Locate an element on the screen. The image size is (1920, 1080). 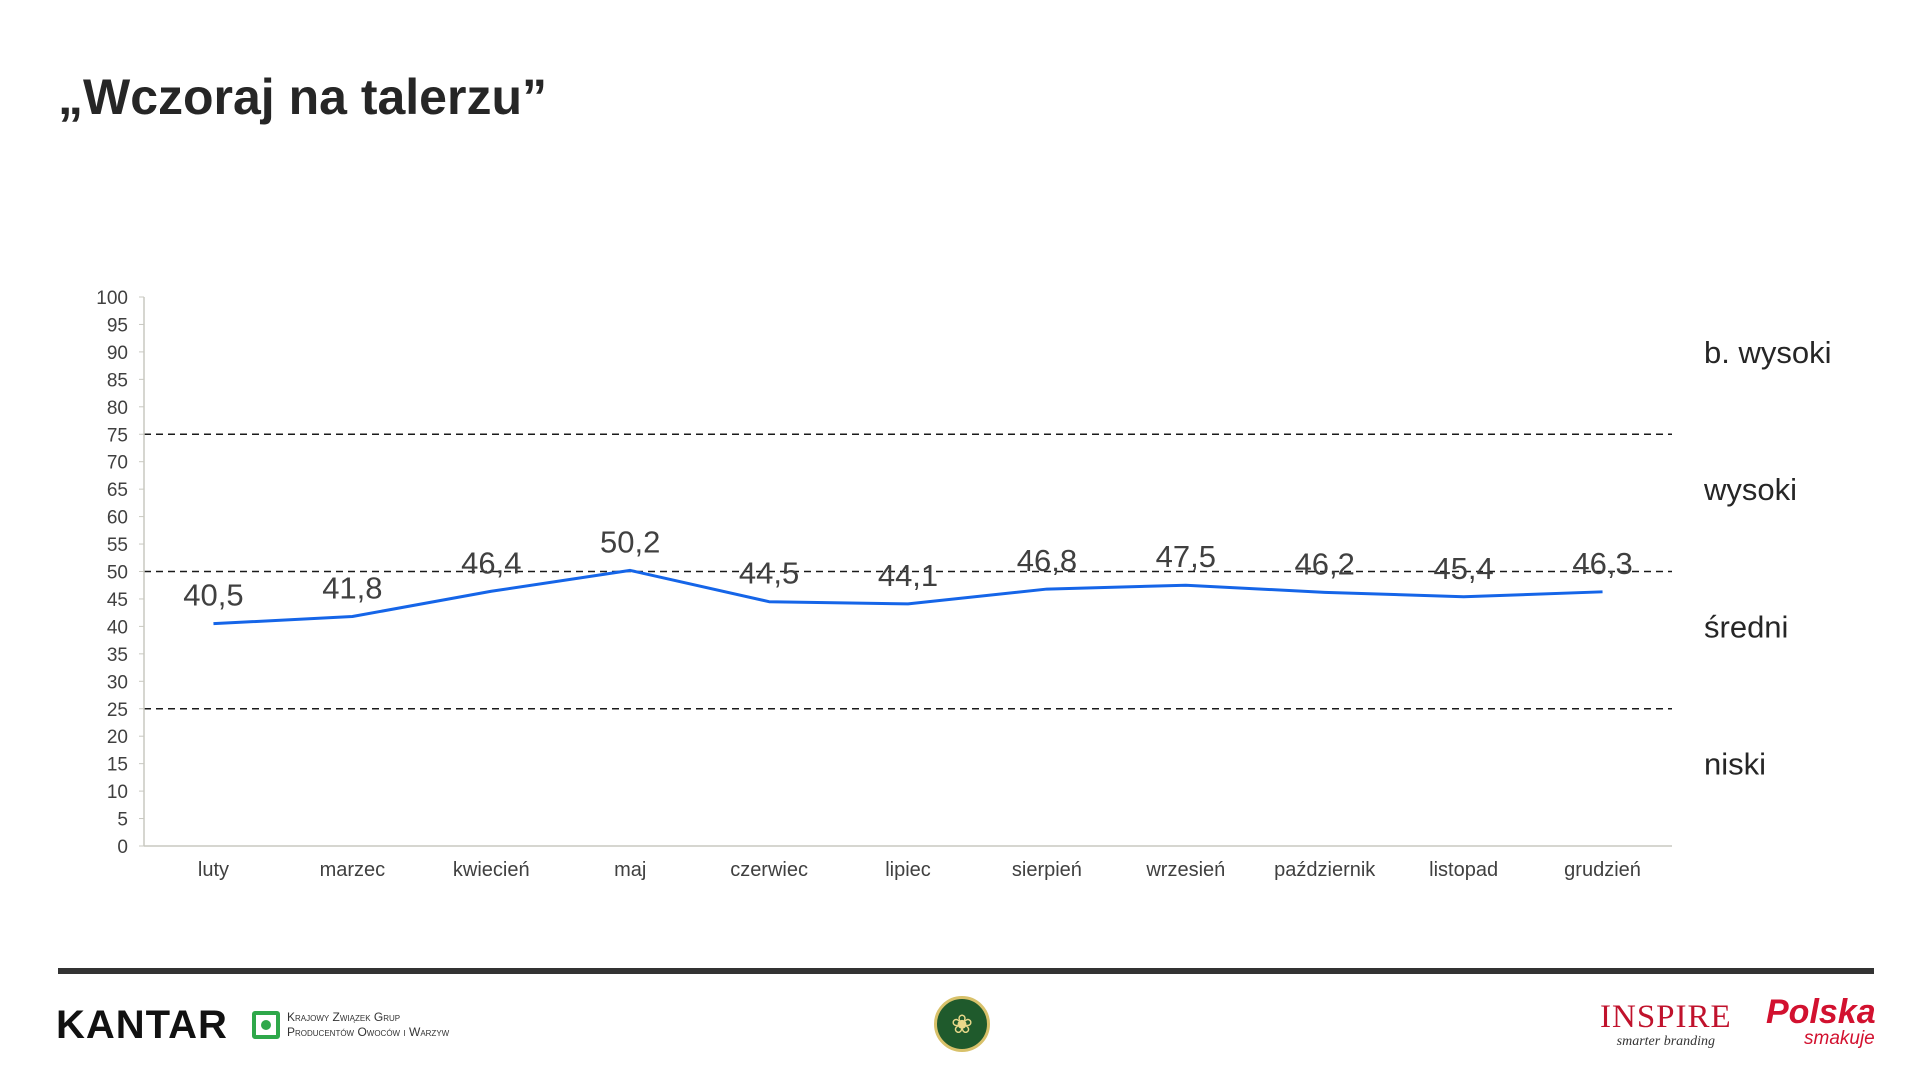
x-tick-label: październik is located at coordinates (1325, 870).